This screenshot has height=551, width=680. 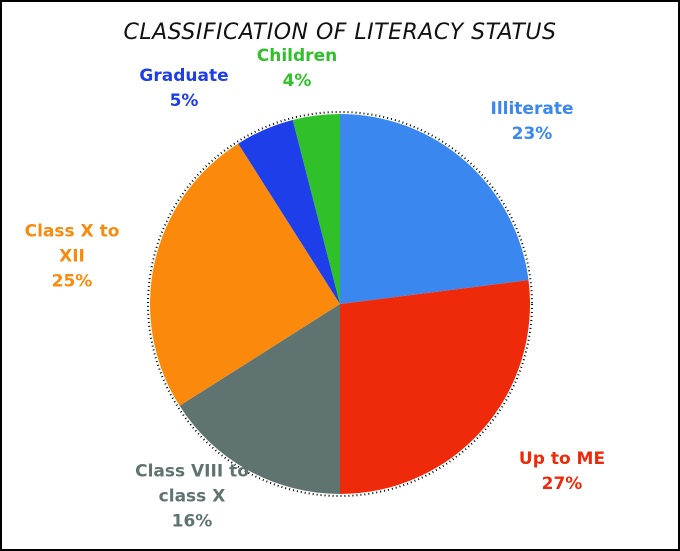 I want to click on value-label: 16%, so click(x=192, y=521).